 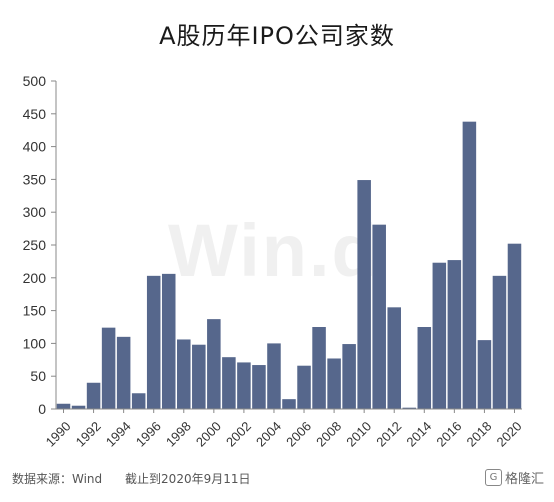 I want to click on x-tick-label: 1992, so click(x=88, y=434).